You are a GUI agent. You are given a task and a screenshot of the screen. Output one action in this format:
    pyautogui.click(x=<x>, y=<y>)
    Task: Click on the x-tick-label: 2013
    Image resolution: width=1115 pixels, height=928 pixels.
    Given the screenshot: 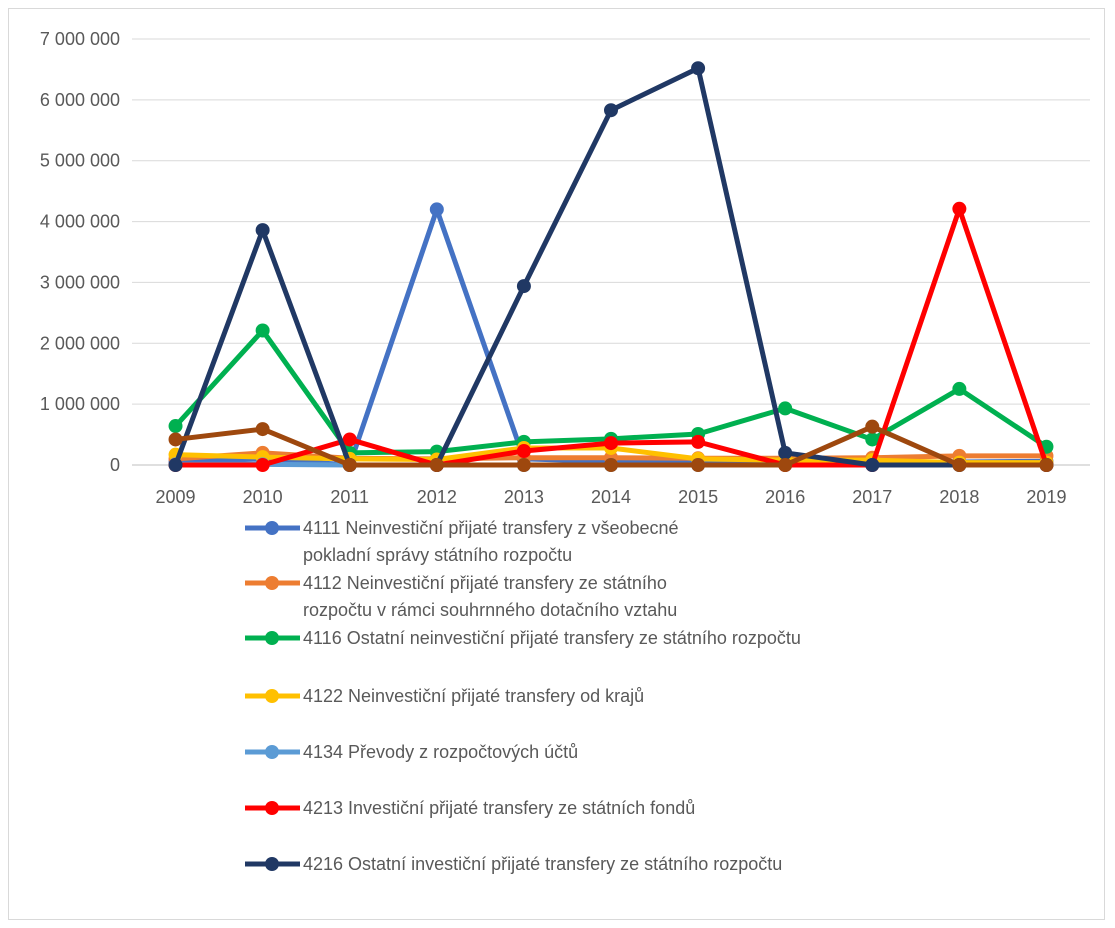 What is the action you would take?
    pyautogui.click(x=524, y=497)
    